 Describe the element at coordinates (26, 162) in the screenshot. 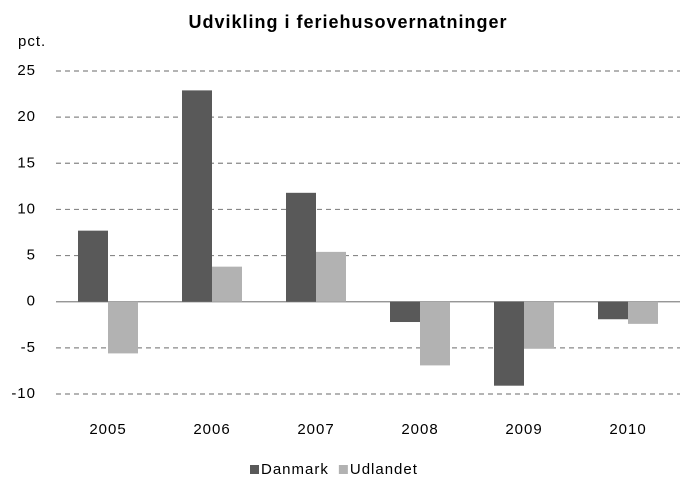

I see `y-tick-label: 15` at that location.